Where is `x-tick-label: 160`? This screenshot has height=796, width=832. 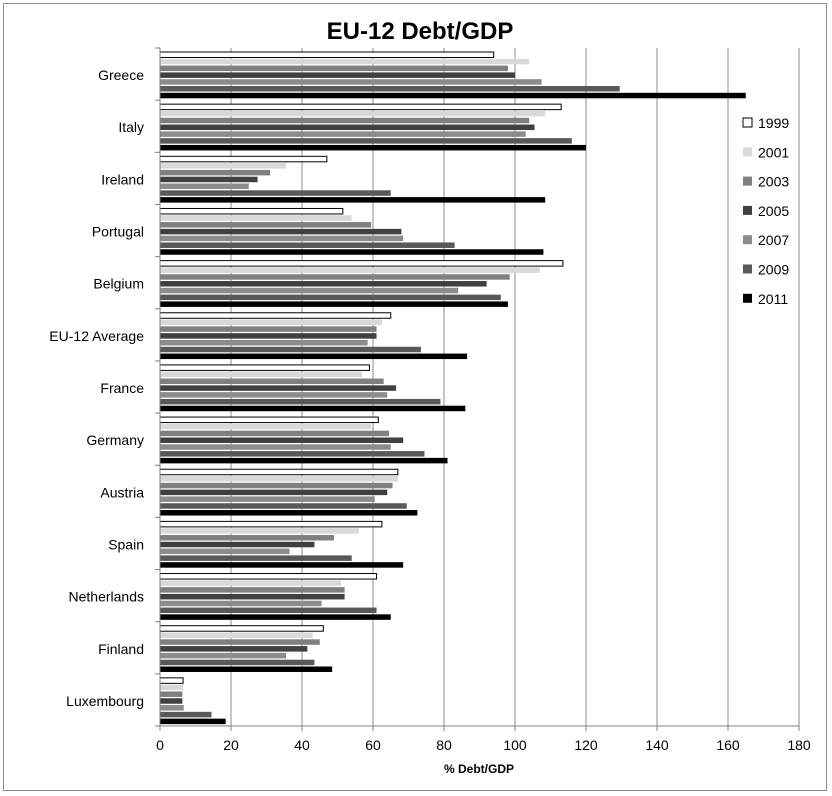 x-tick-label: 160 is located at coordinates (728, 745).